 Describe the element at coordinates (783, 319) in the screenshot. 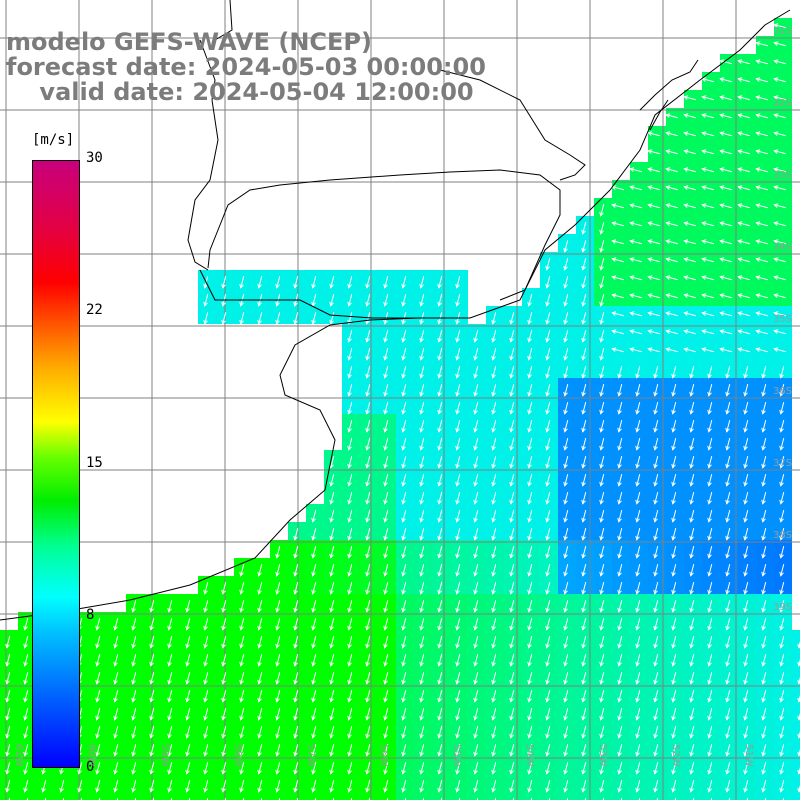

I see `lat-label: 35S` at that location.